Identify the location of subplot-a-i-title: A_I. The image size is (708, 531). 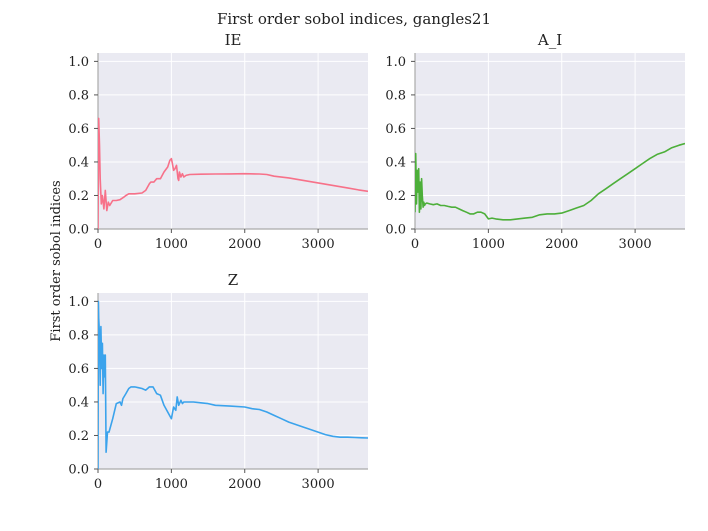
(549, 40).